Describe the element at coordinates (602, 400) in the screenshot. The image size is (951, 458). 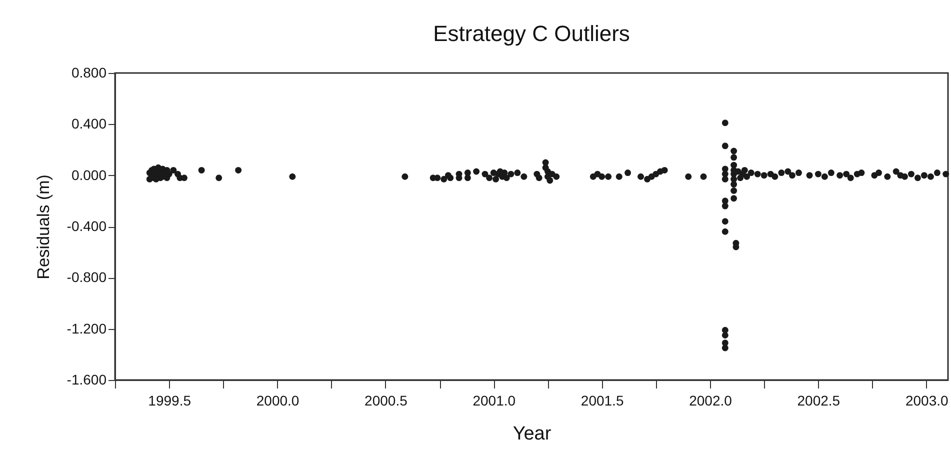
I see `x-tick-label: 2001.5` at that location.